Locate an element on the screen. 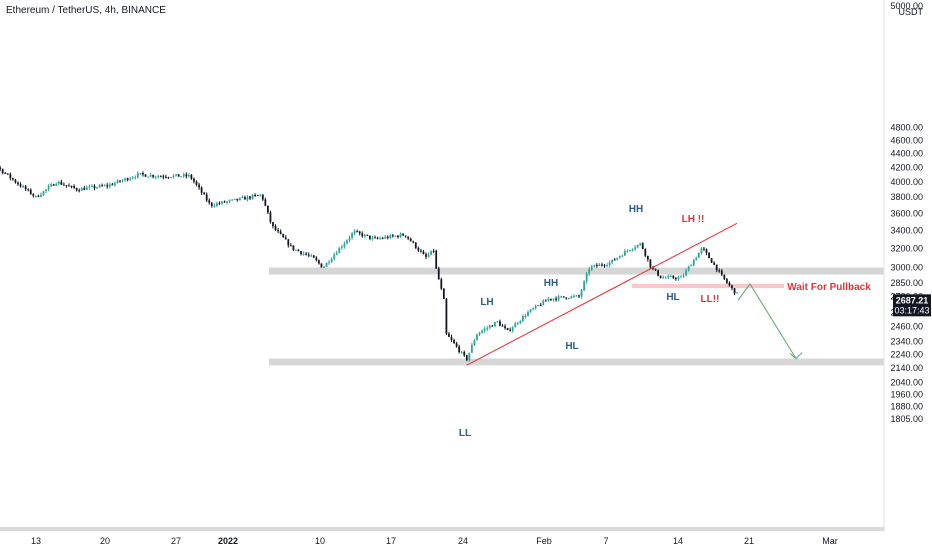  currency-label: USDT is located at coordinates (911, 12).